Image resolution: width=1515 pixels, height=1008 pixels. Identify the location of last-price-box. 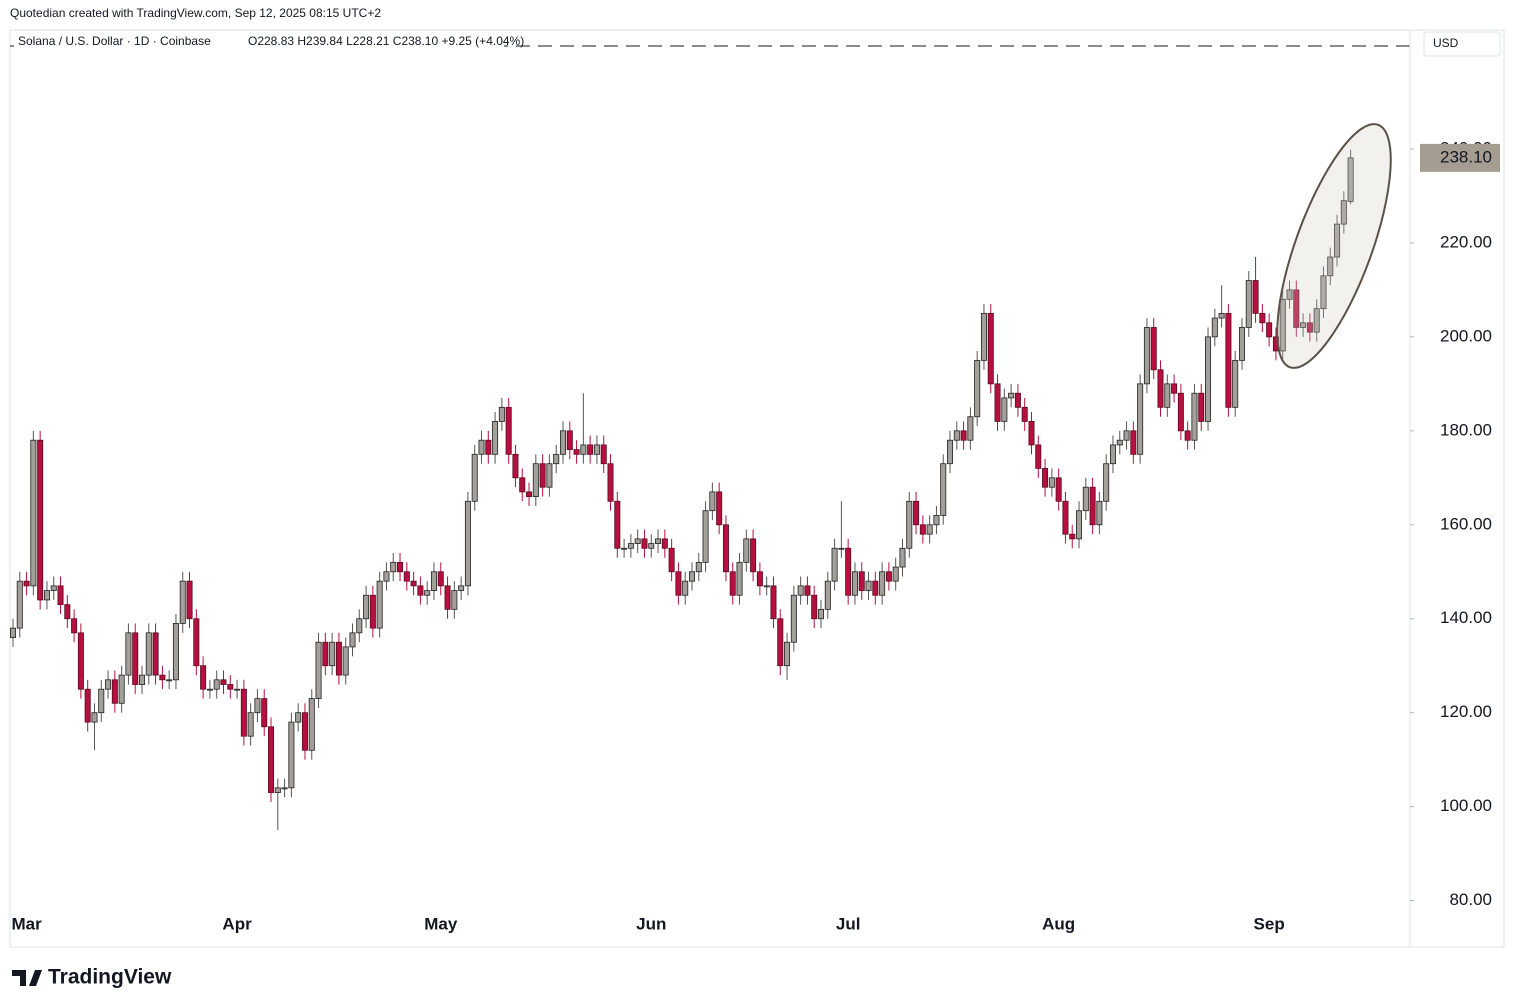
(1460, 157).